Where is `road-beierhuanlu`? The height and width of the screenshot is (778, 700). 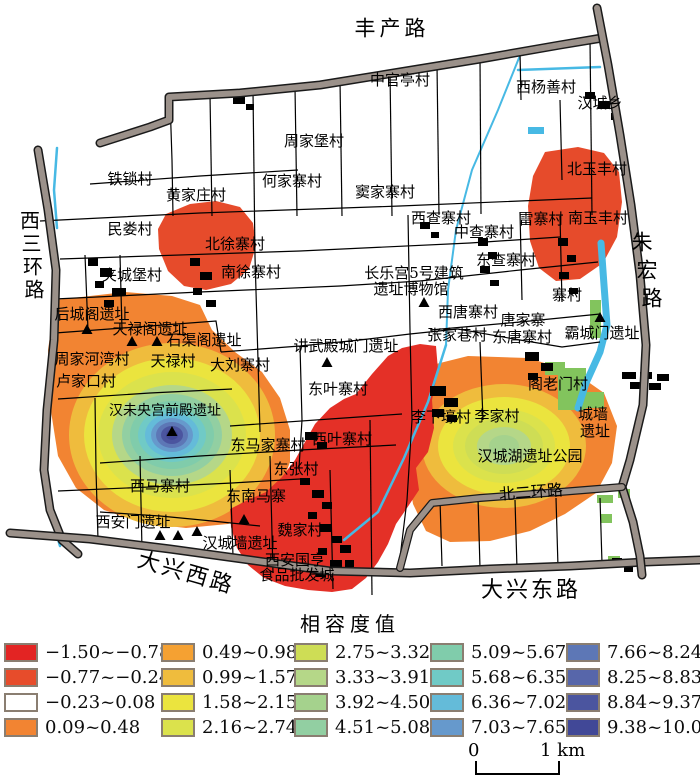 road-beierhuanlu is located at coordinates (511, 527).